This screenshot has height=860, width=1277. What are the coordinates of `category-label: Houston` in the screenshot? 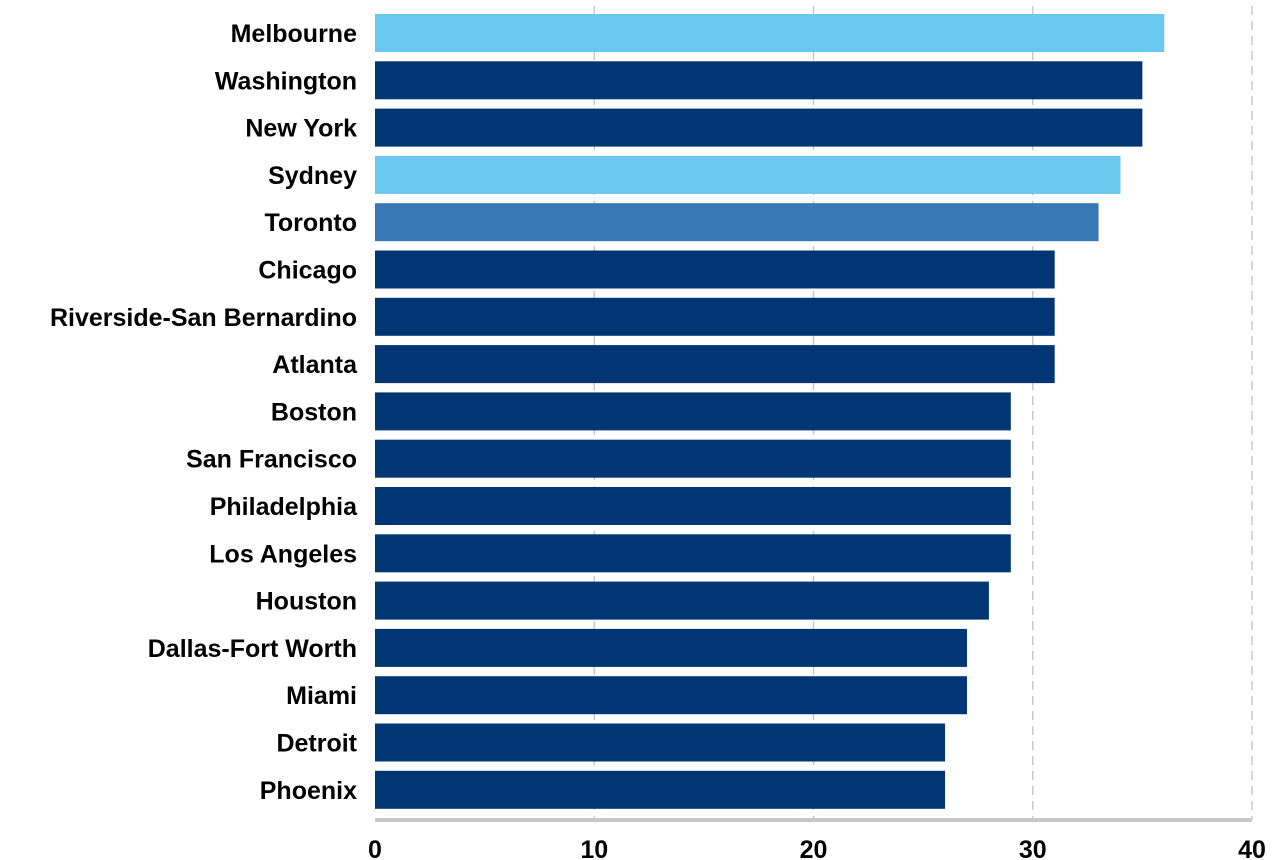 It's located at (306, 602).